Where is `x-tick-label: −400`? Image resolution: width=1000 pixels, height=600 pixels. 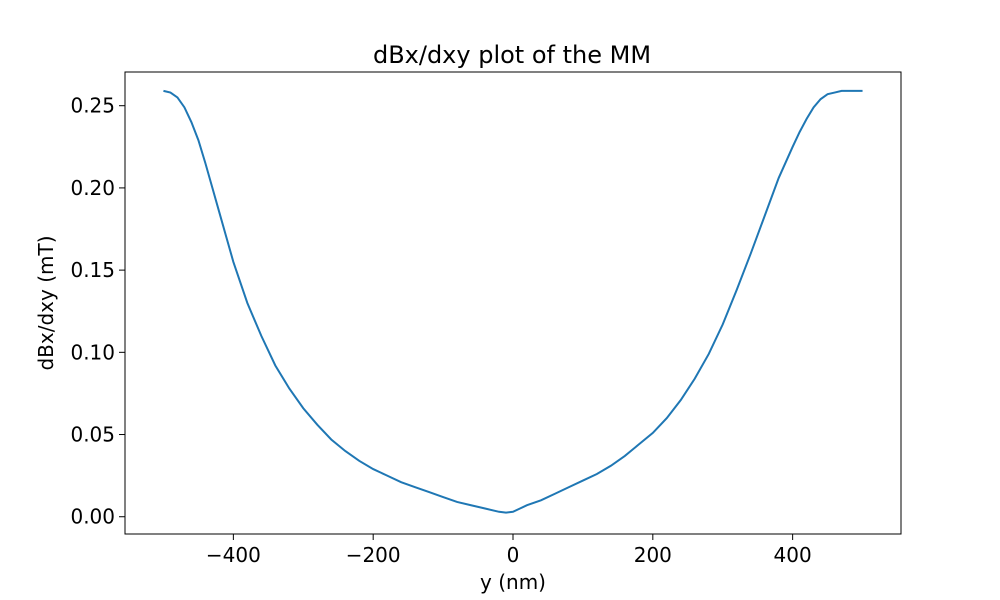 x-tick-label: −400 is located at coordinates (233, 555).